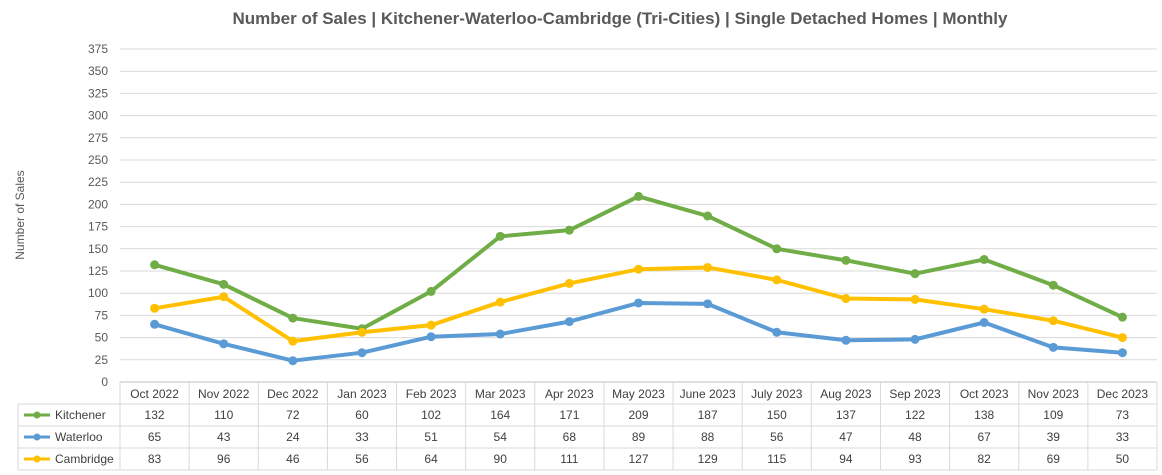 This screenshot has height=475, width=1162. Describe the element at coordinates (777, 437) in the screenshot. I see `data-cell-waterloo: 56` at that location.